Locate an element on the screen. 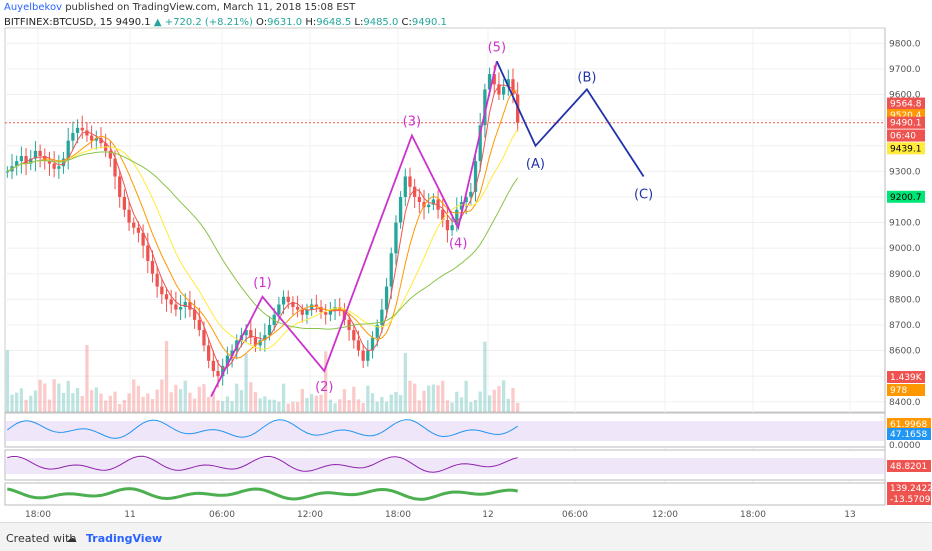 The height and width of the screenshot is (551, 932). y-tick-label: 9300.0 is located at coordinates (905, 172).